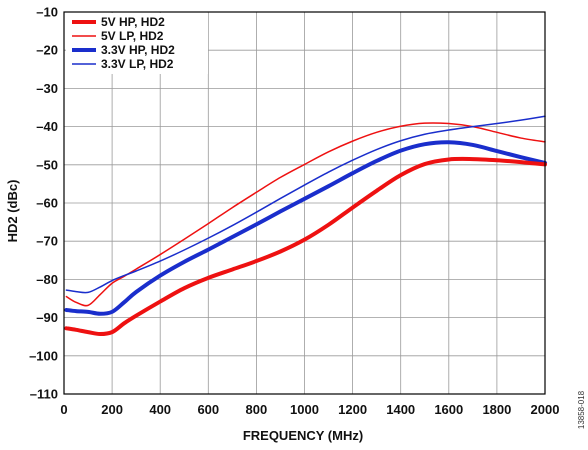 The image size is (588, 450). I want to click on legend-label-3v3-lp: 3.3V LP, HD2, so click(137, 64).